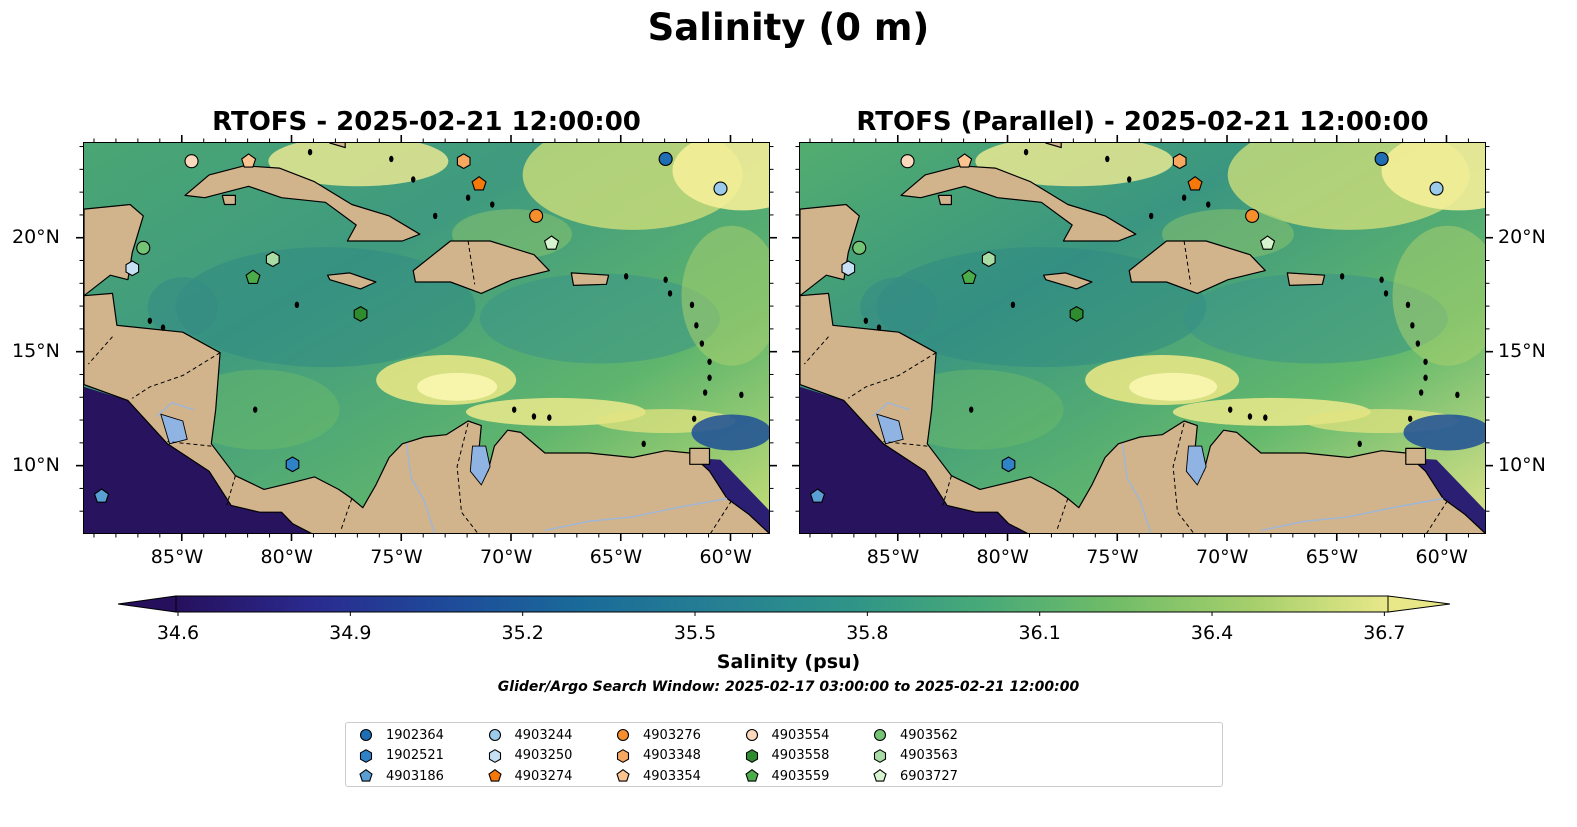 Image resolution: width=1577 pixels, height=827 pixels. I want to click on colorbar-tick-label: 35.8, so click(867, 633).